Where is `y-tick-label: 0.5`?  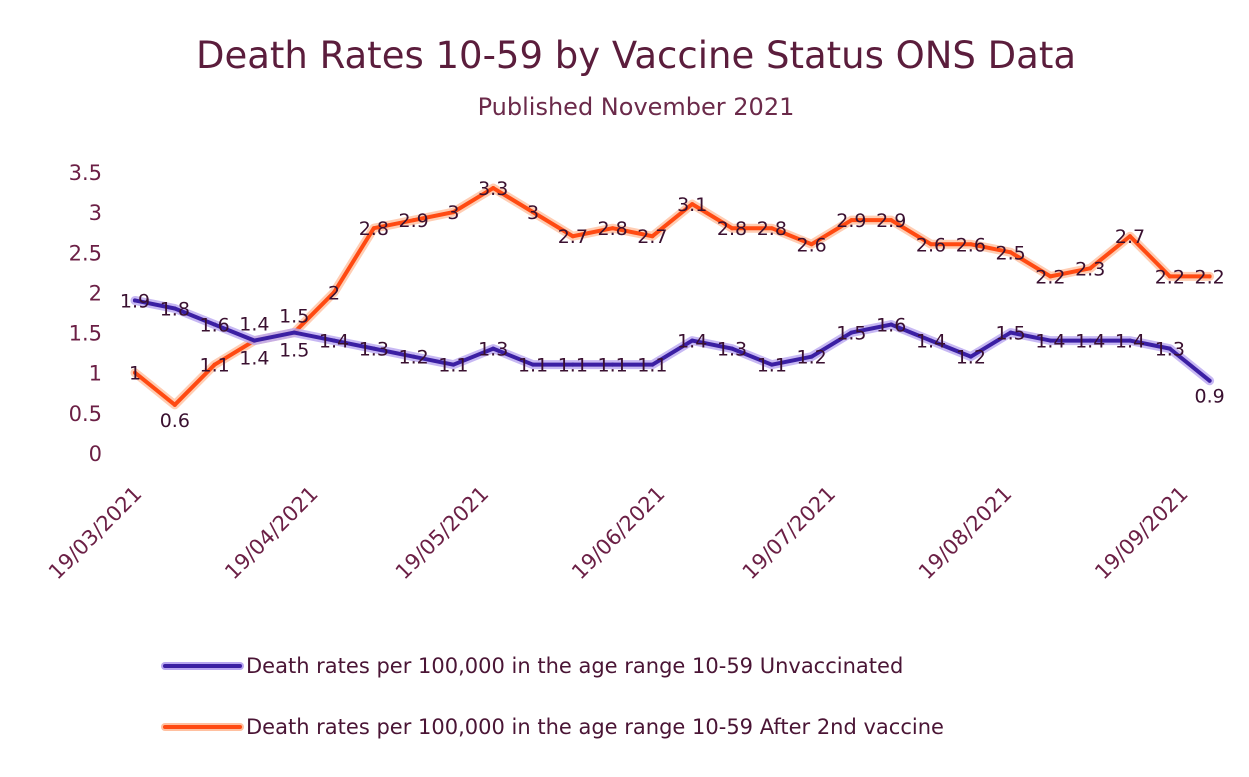 y-tick-label: 0.5 is located at coordinates (85, 414).